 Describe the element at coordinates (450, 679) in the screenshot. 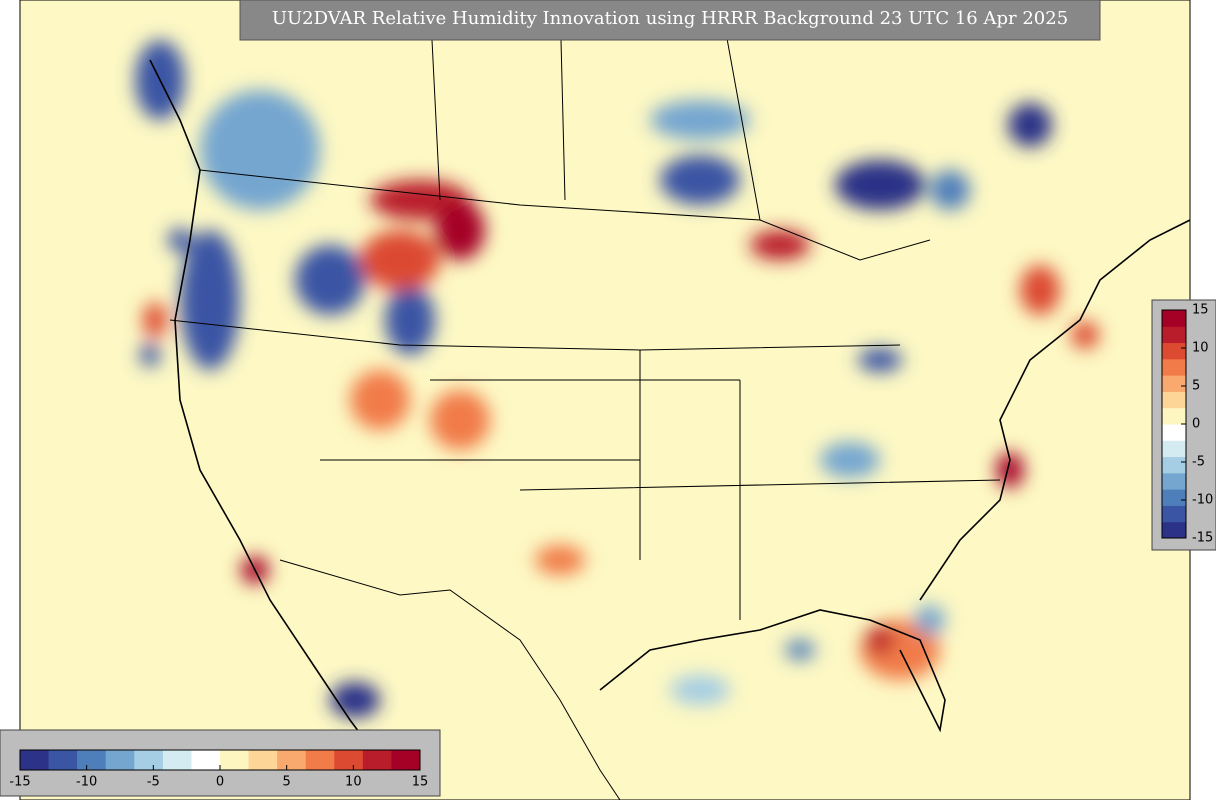

I see `us-mexico-border` at that location.